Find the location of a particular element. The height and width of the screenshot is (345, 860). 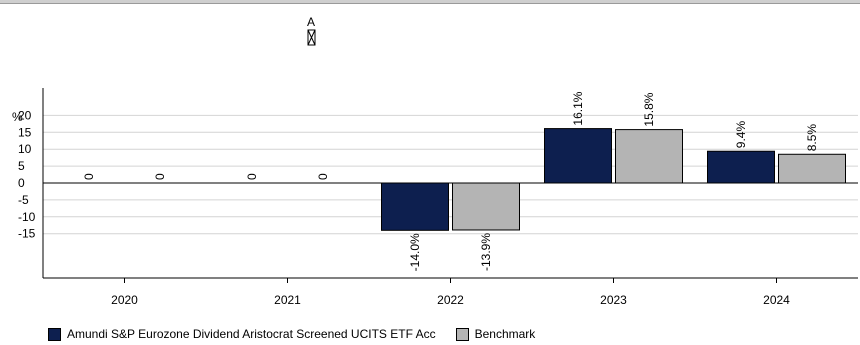

y-tick-labels: 20 15 10 5 0 -5 -10 -15 is located at coordinates (27, 174).